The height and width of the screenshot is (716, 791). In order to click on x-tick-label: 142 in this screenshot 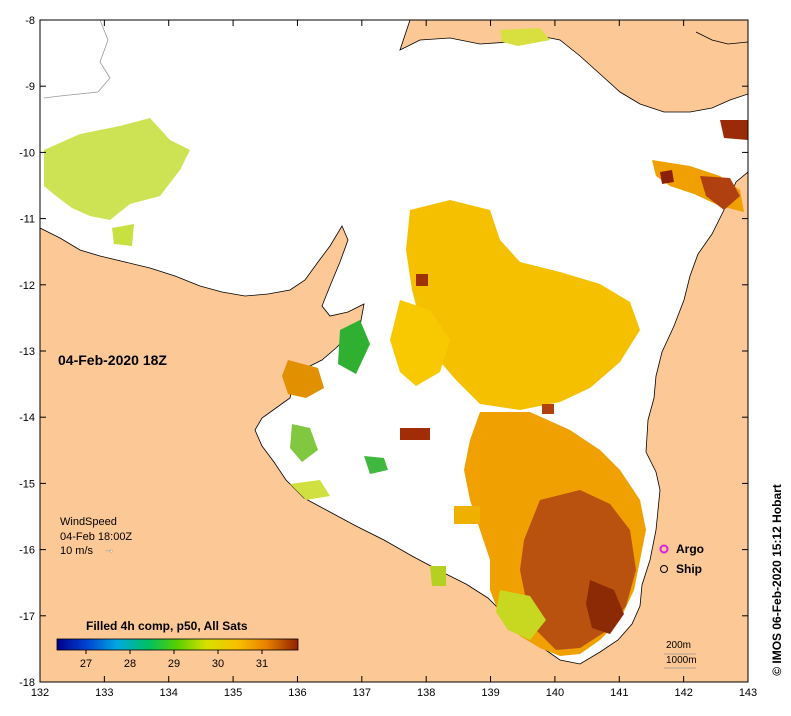, I will do `click(683, 693)`.